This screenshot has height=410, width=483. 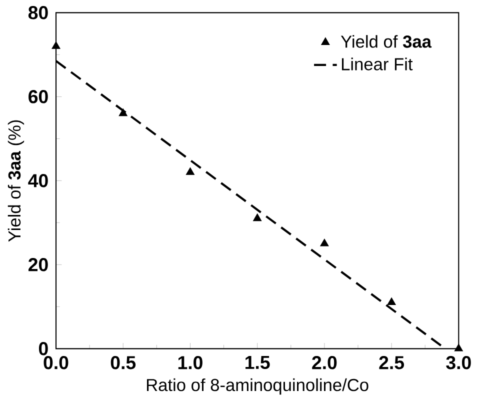 I want to click on y-tick-label: 40, so click(x=38, y=181).